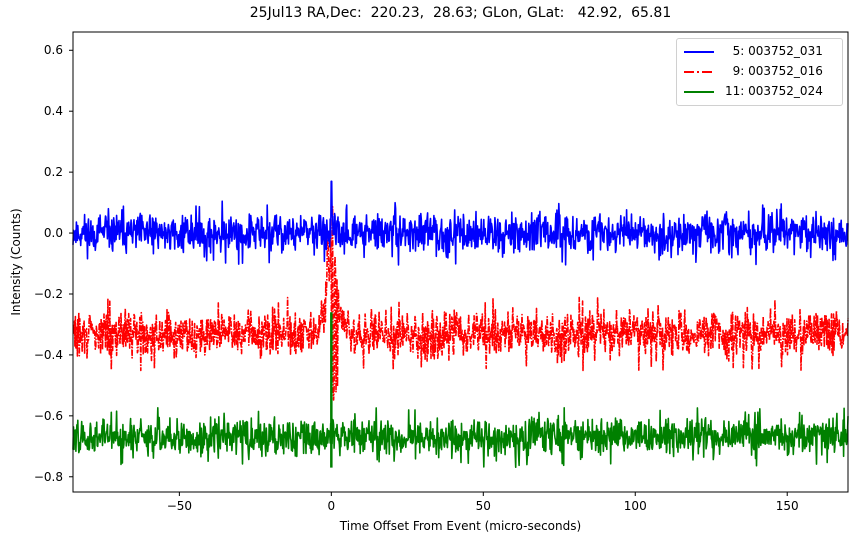 This screenshot has width=858, height=545. I want to click on legend-line-dashdot-icon, so click(699, 72).